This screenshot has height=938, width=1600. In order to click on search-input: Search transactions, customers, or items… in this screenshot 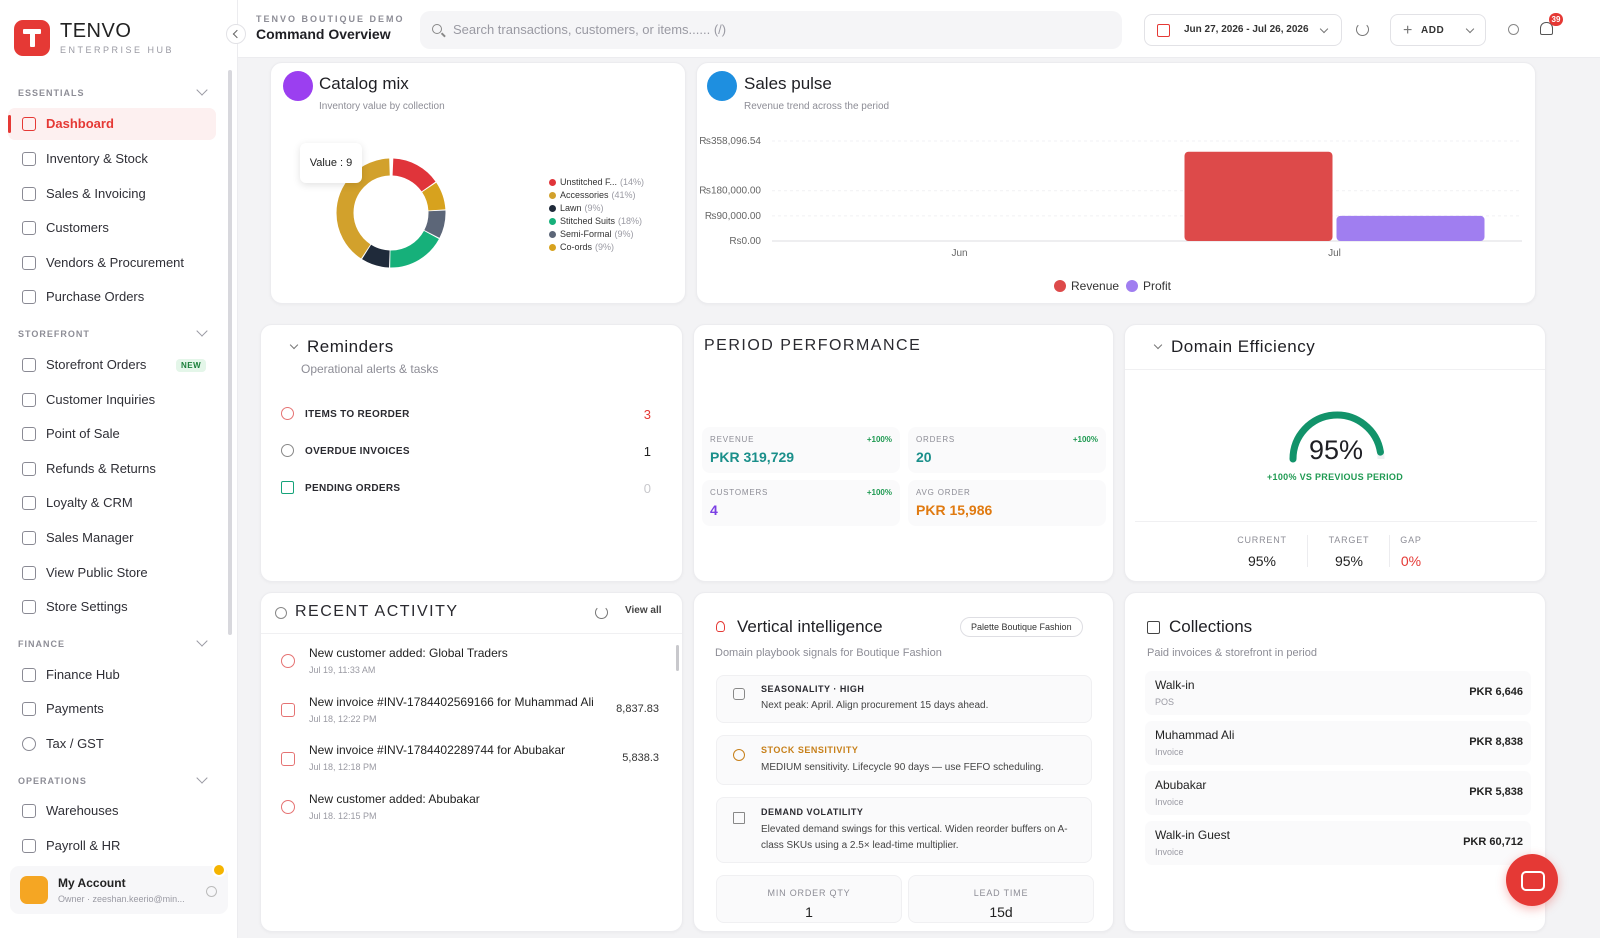, I will do `click(771, 30)`.